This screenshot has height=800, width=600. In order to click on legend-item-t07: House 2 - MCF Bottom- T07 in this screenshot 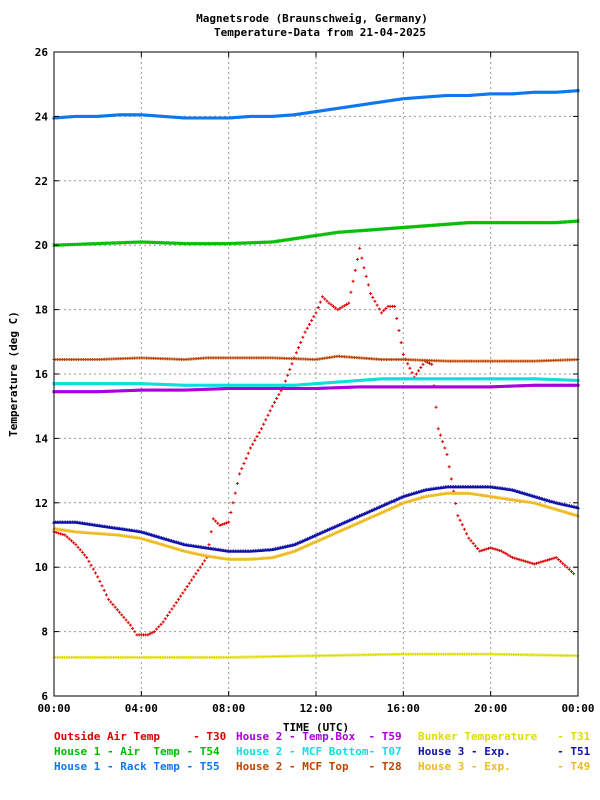, I will do `click(319, 751)`.